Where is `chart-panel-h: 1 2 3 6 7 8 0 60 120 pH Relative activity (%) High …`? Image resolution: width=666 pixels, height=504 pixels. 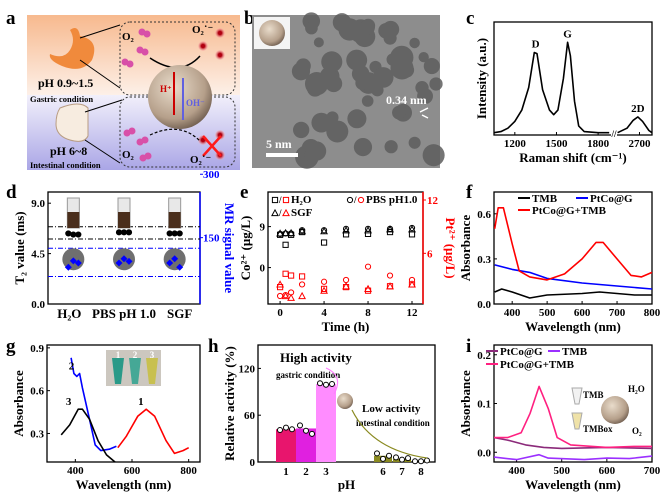
chart-panel-h: 1 2 3 6 7 8 0 60 120 pH Relative activity (%) High … is located at coordinates (329, 418).